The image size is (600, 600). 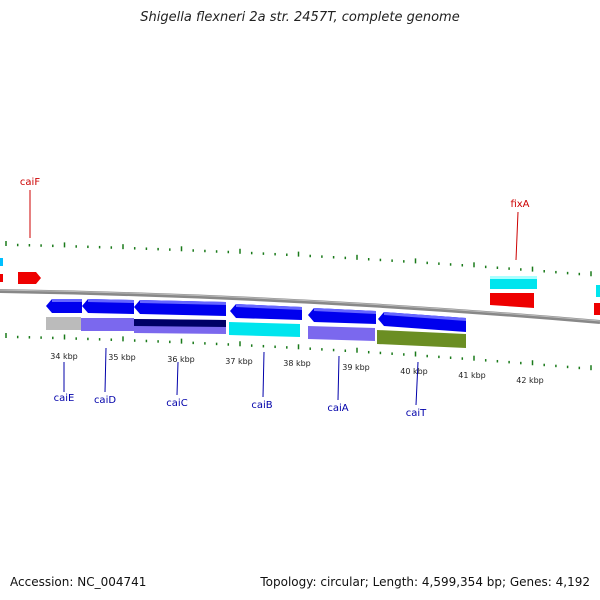 I want to click on scale-label: 36 kbp, so click(x=181, y=359).